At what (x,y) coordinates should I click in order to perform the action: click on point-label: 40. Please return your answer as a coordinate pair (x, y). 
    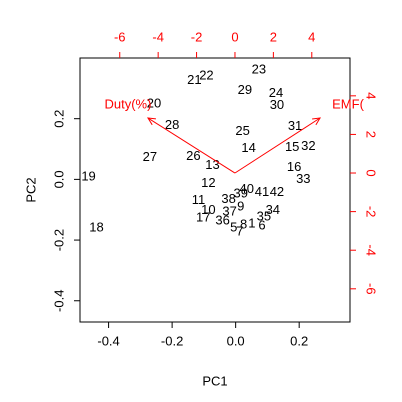
    Looking at the image, I should click on (247, 188).